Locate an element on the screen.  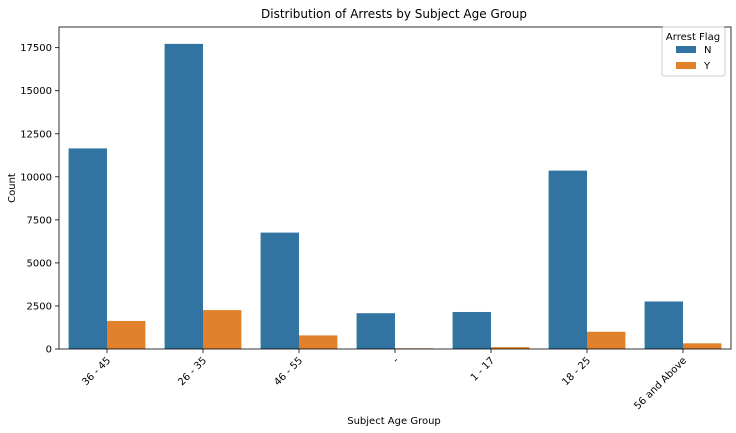
legend-label-y: Y is located at coordinates (707, 66).